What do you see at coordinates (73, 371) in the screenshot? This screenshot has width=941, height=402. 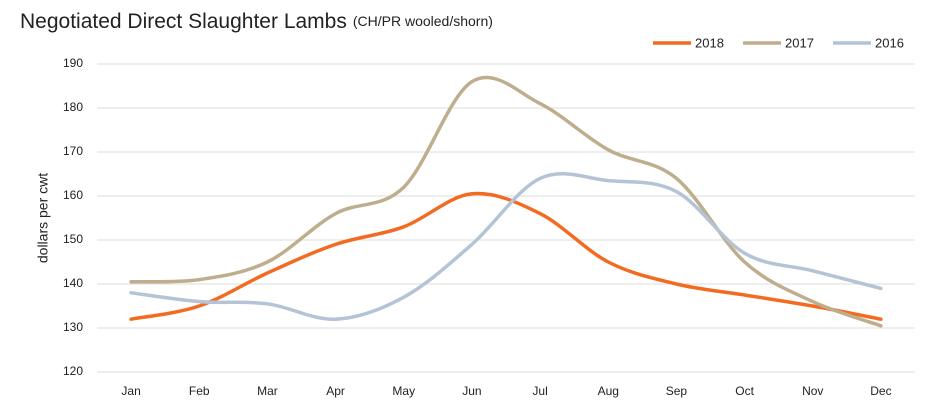 I see `y-tick-label: 120` at bounding box center [73, 371].